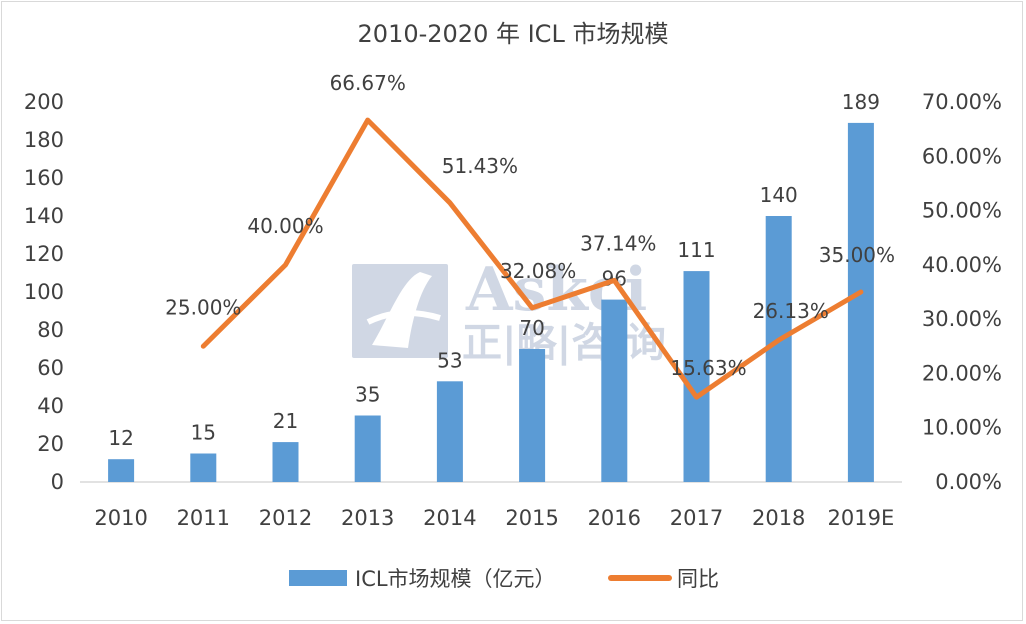  What do you see at coordinates (203, 518) in the screenshot?
I see `x-tick-2011: 2011` at bounding box center [203, 518].